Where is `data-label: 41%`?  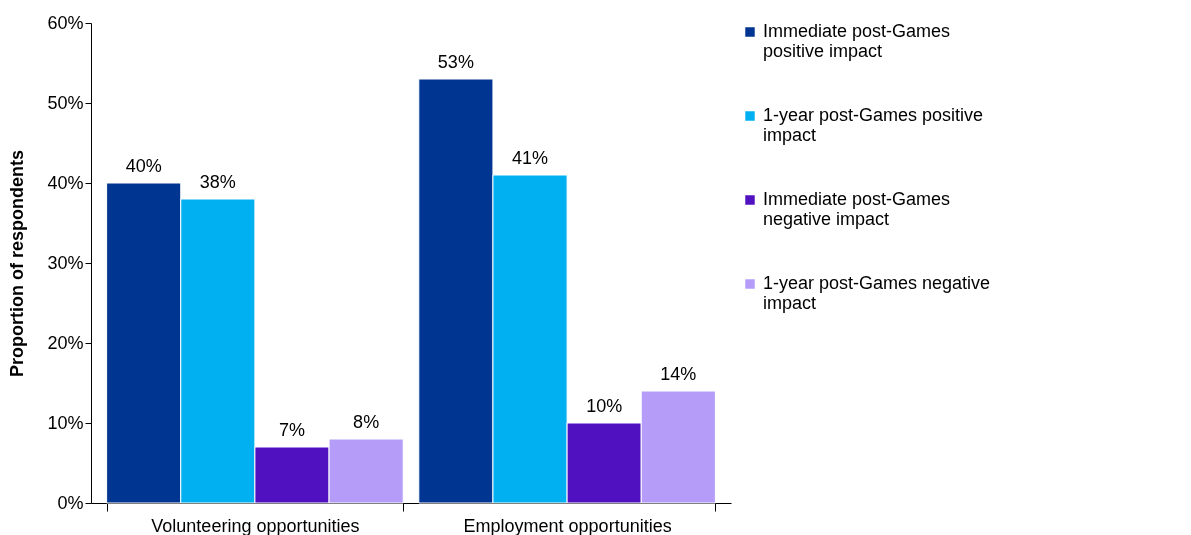
data-label: 41% is located at coordinates (530, 158).